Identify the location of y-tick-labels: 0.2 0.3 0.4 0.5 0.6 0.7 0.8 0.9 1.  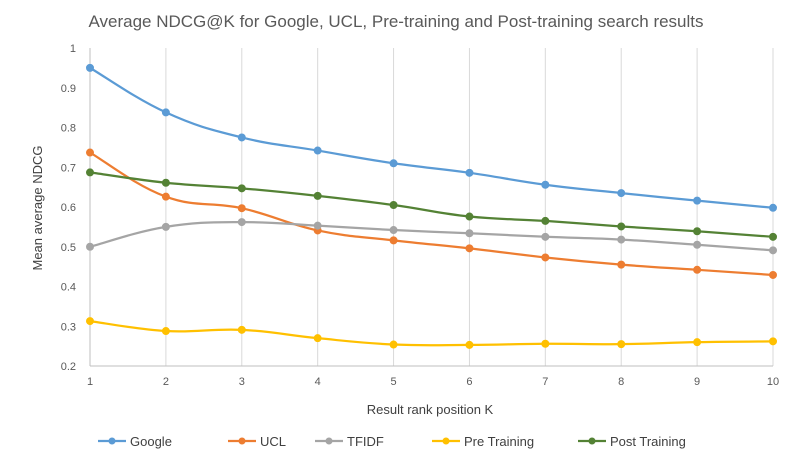
(68, 208).